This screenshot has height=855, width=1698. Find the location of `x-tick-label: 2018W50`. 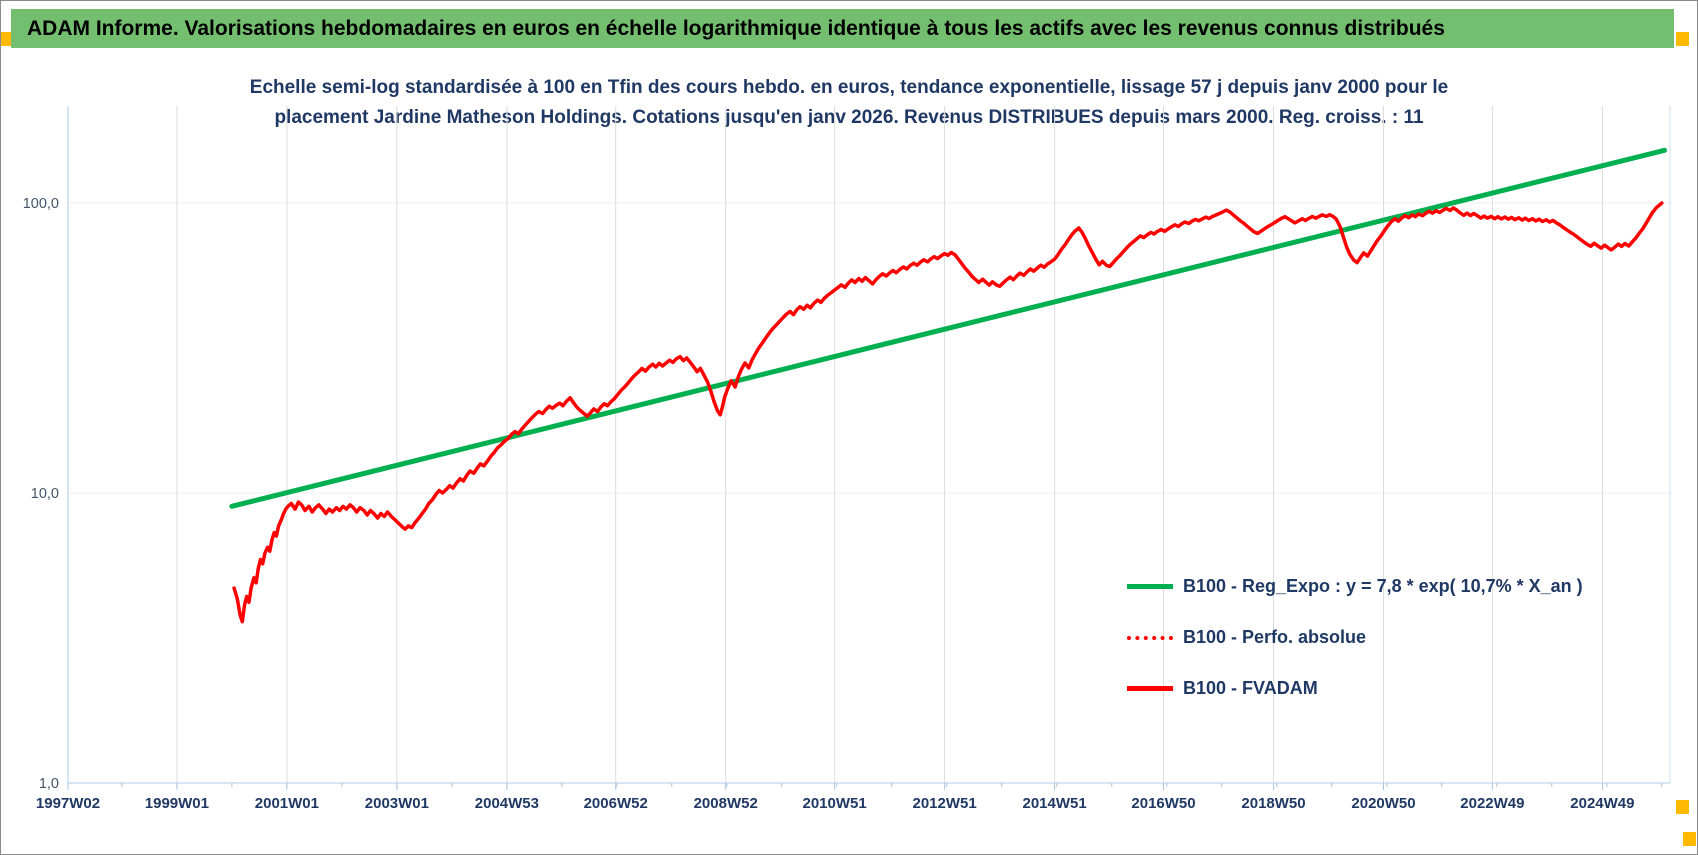

x-tick-label: 2018W50 is located at coordinates (1273, 803).